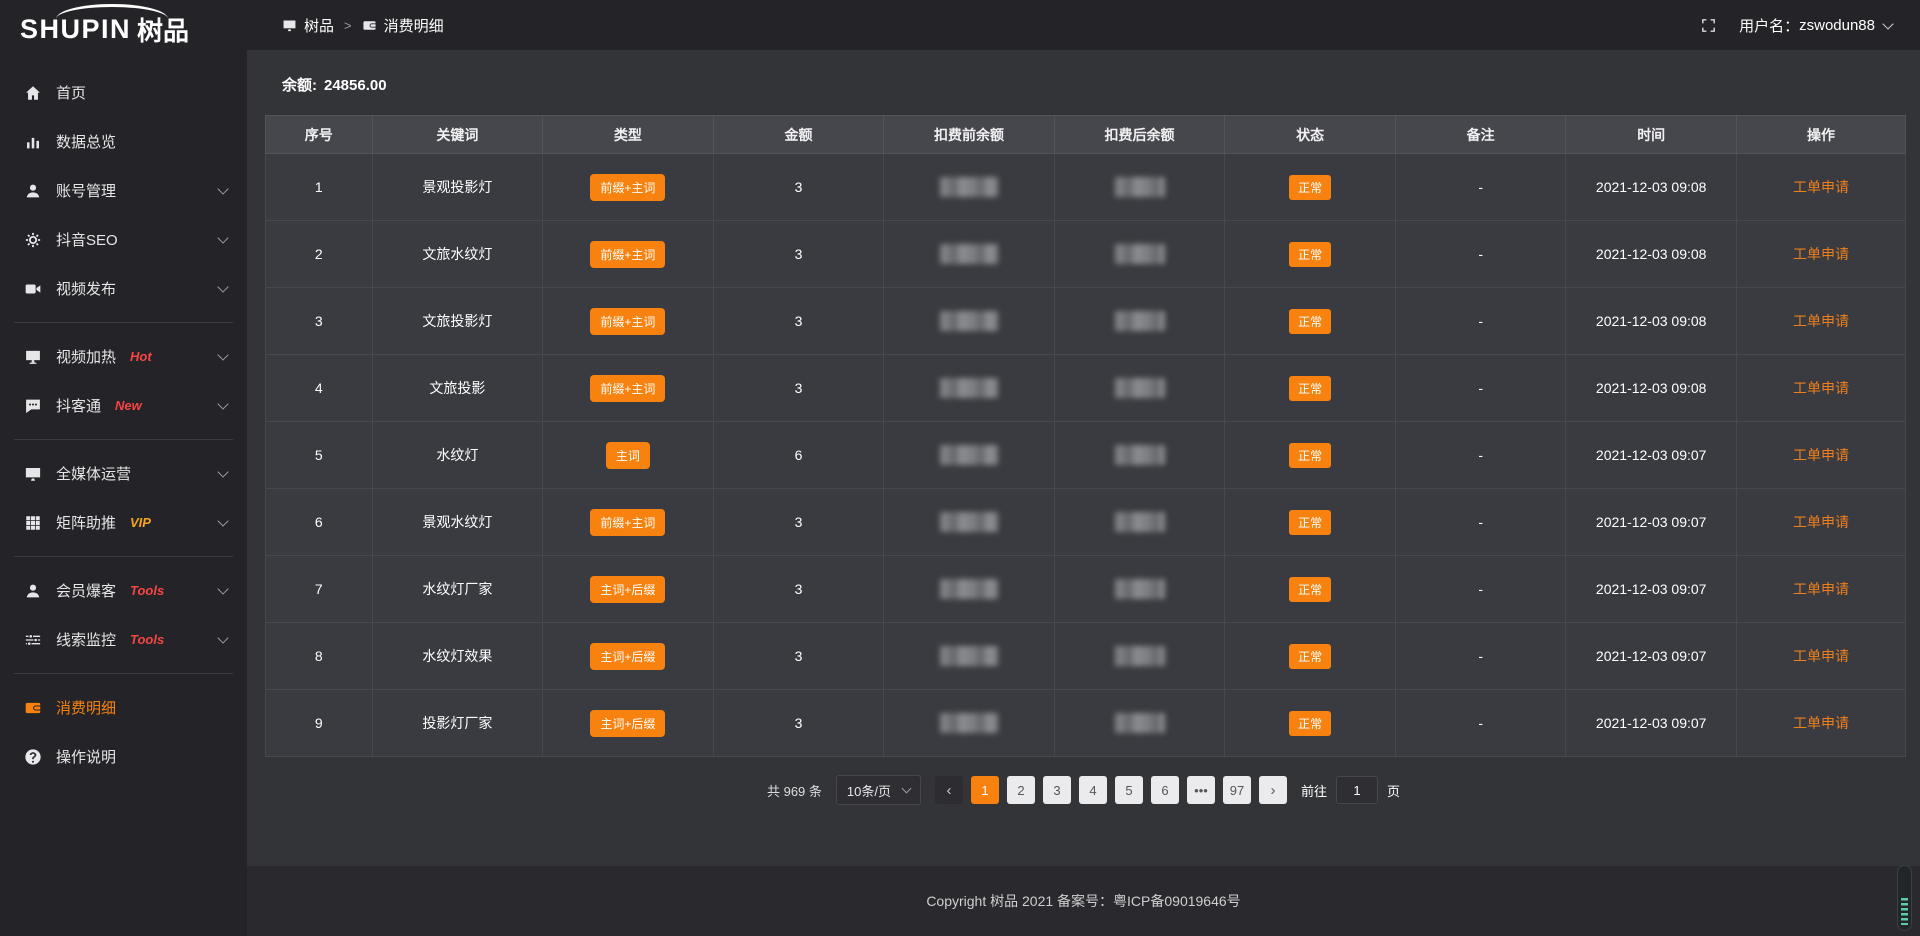 This screenshot has width=1920, height=936. Describe the element at coordinates (123, 756) in the screenshot. I see `sidebar-item-question: 操作说明` at that location.